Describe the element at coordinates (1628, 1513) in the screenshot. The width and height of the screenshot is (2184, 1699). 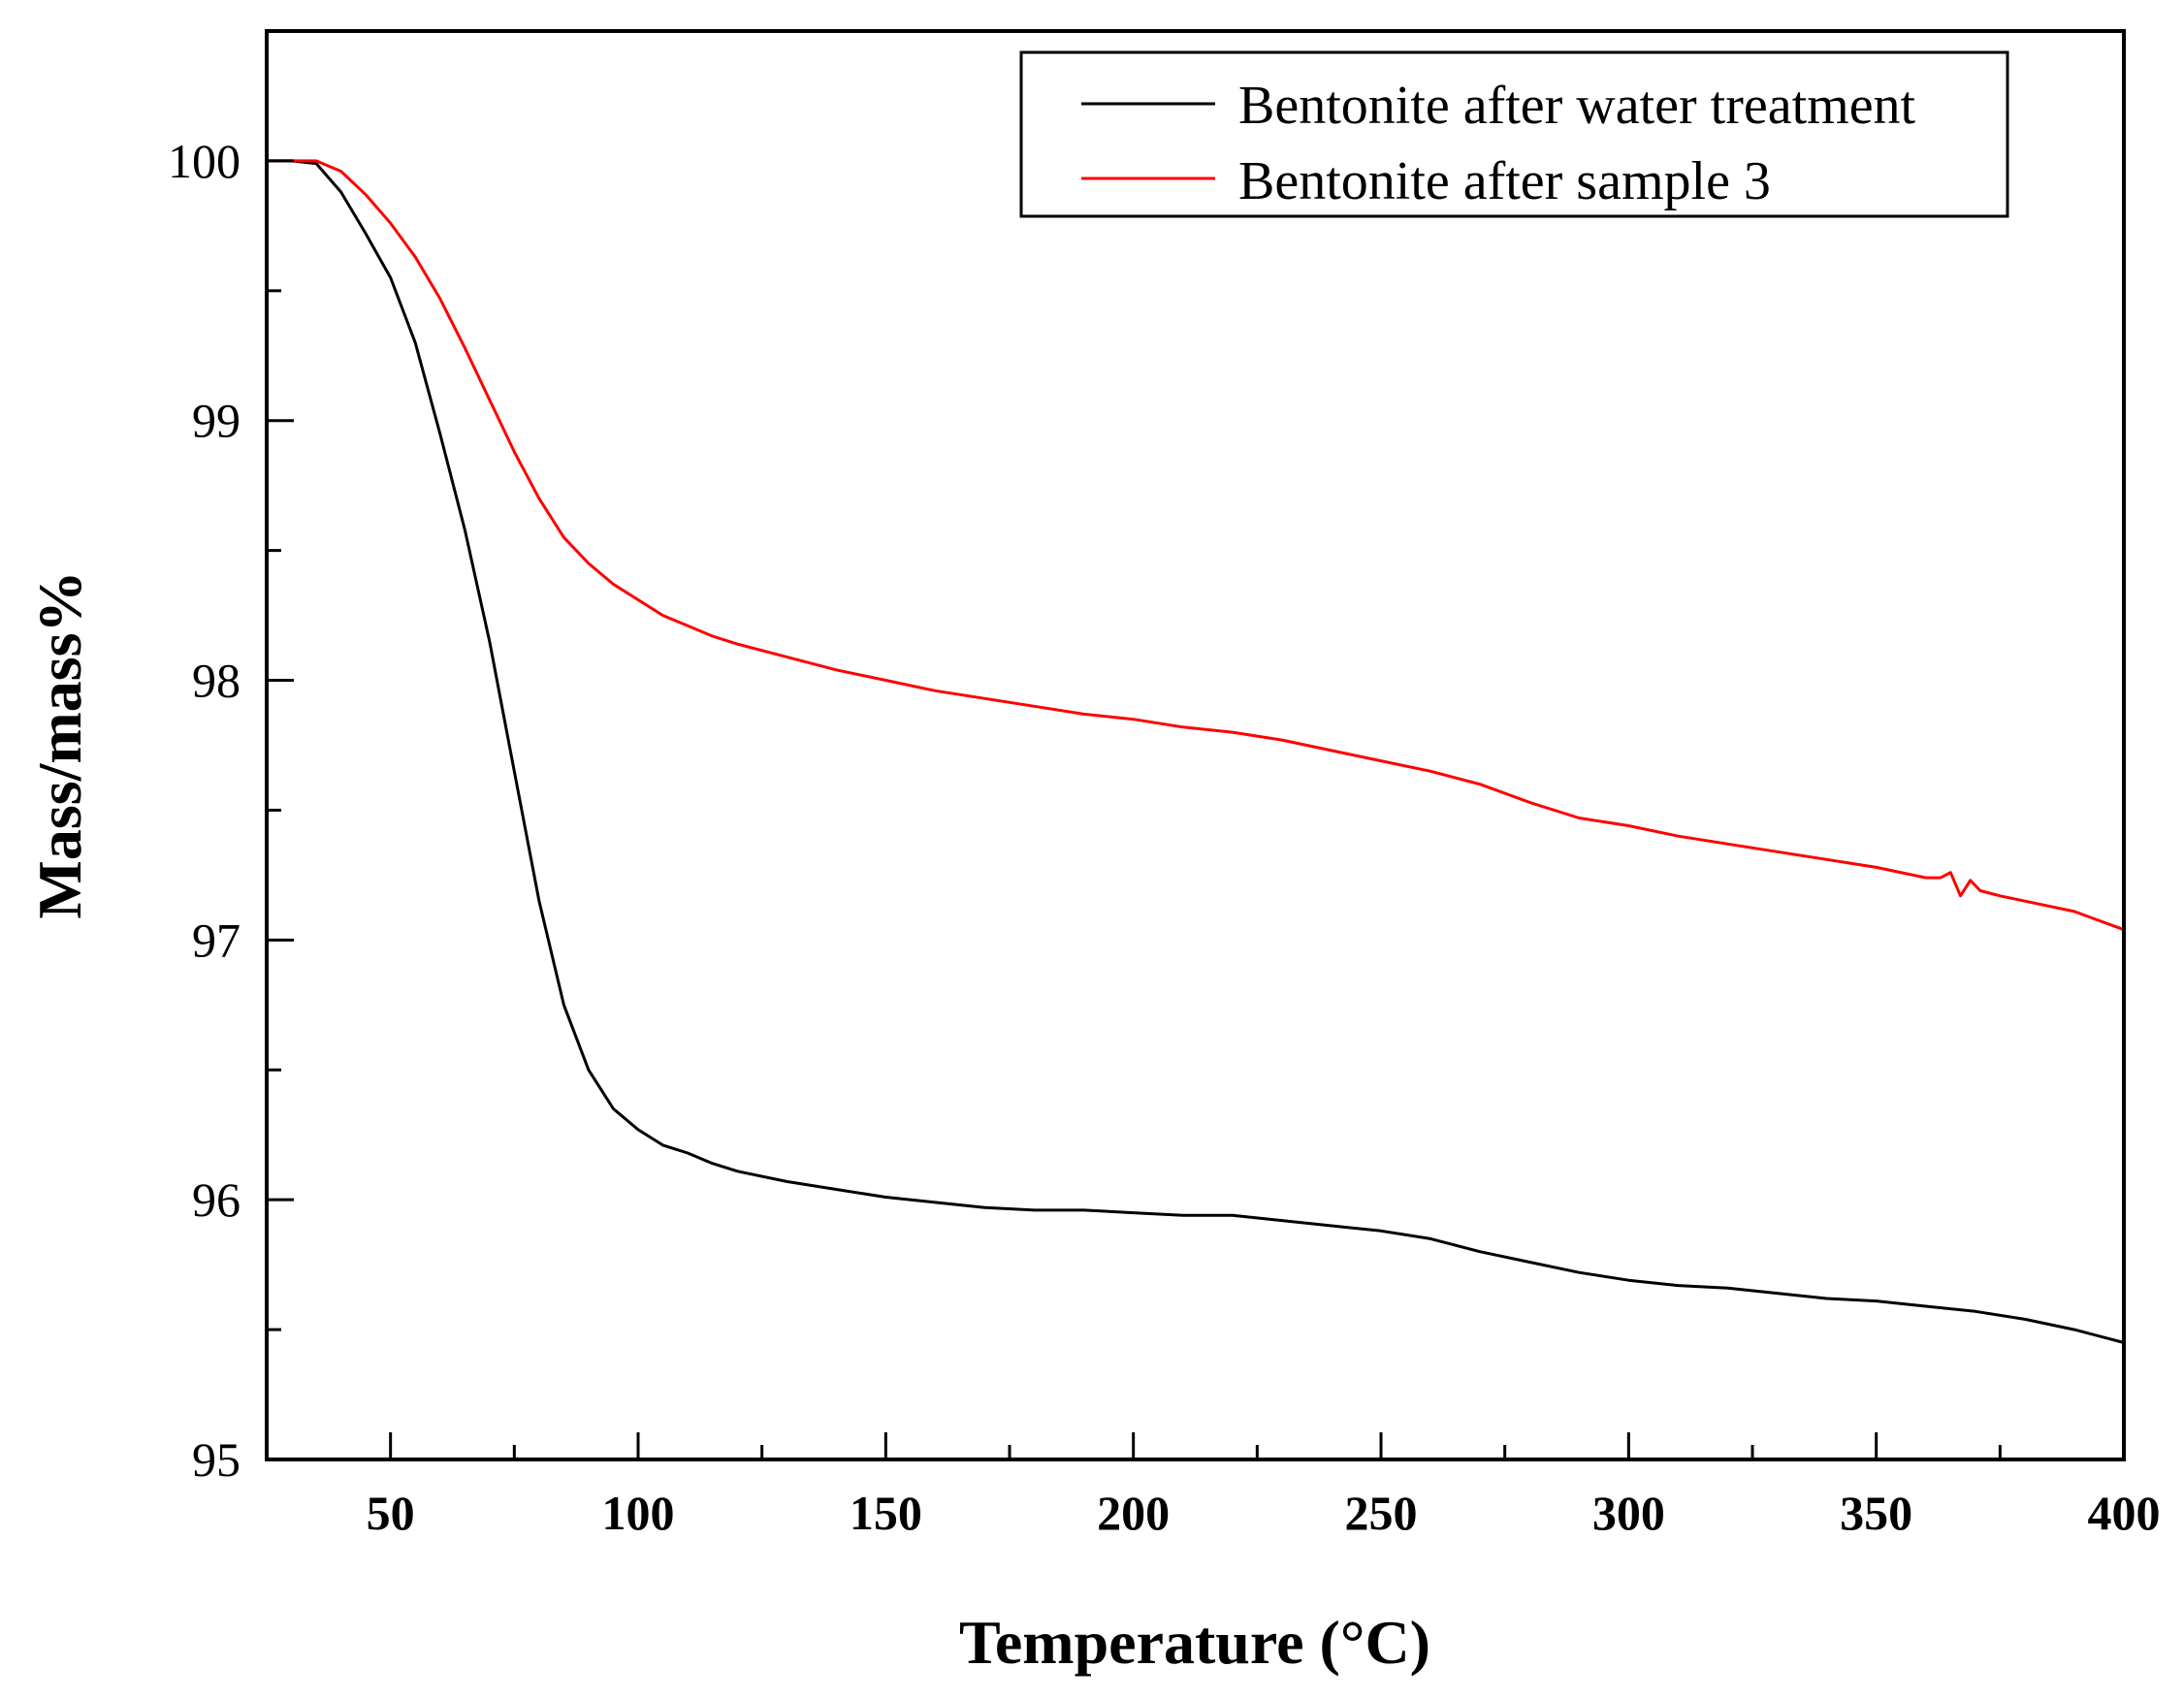
I see `x-tick-label: 300` at that location.